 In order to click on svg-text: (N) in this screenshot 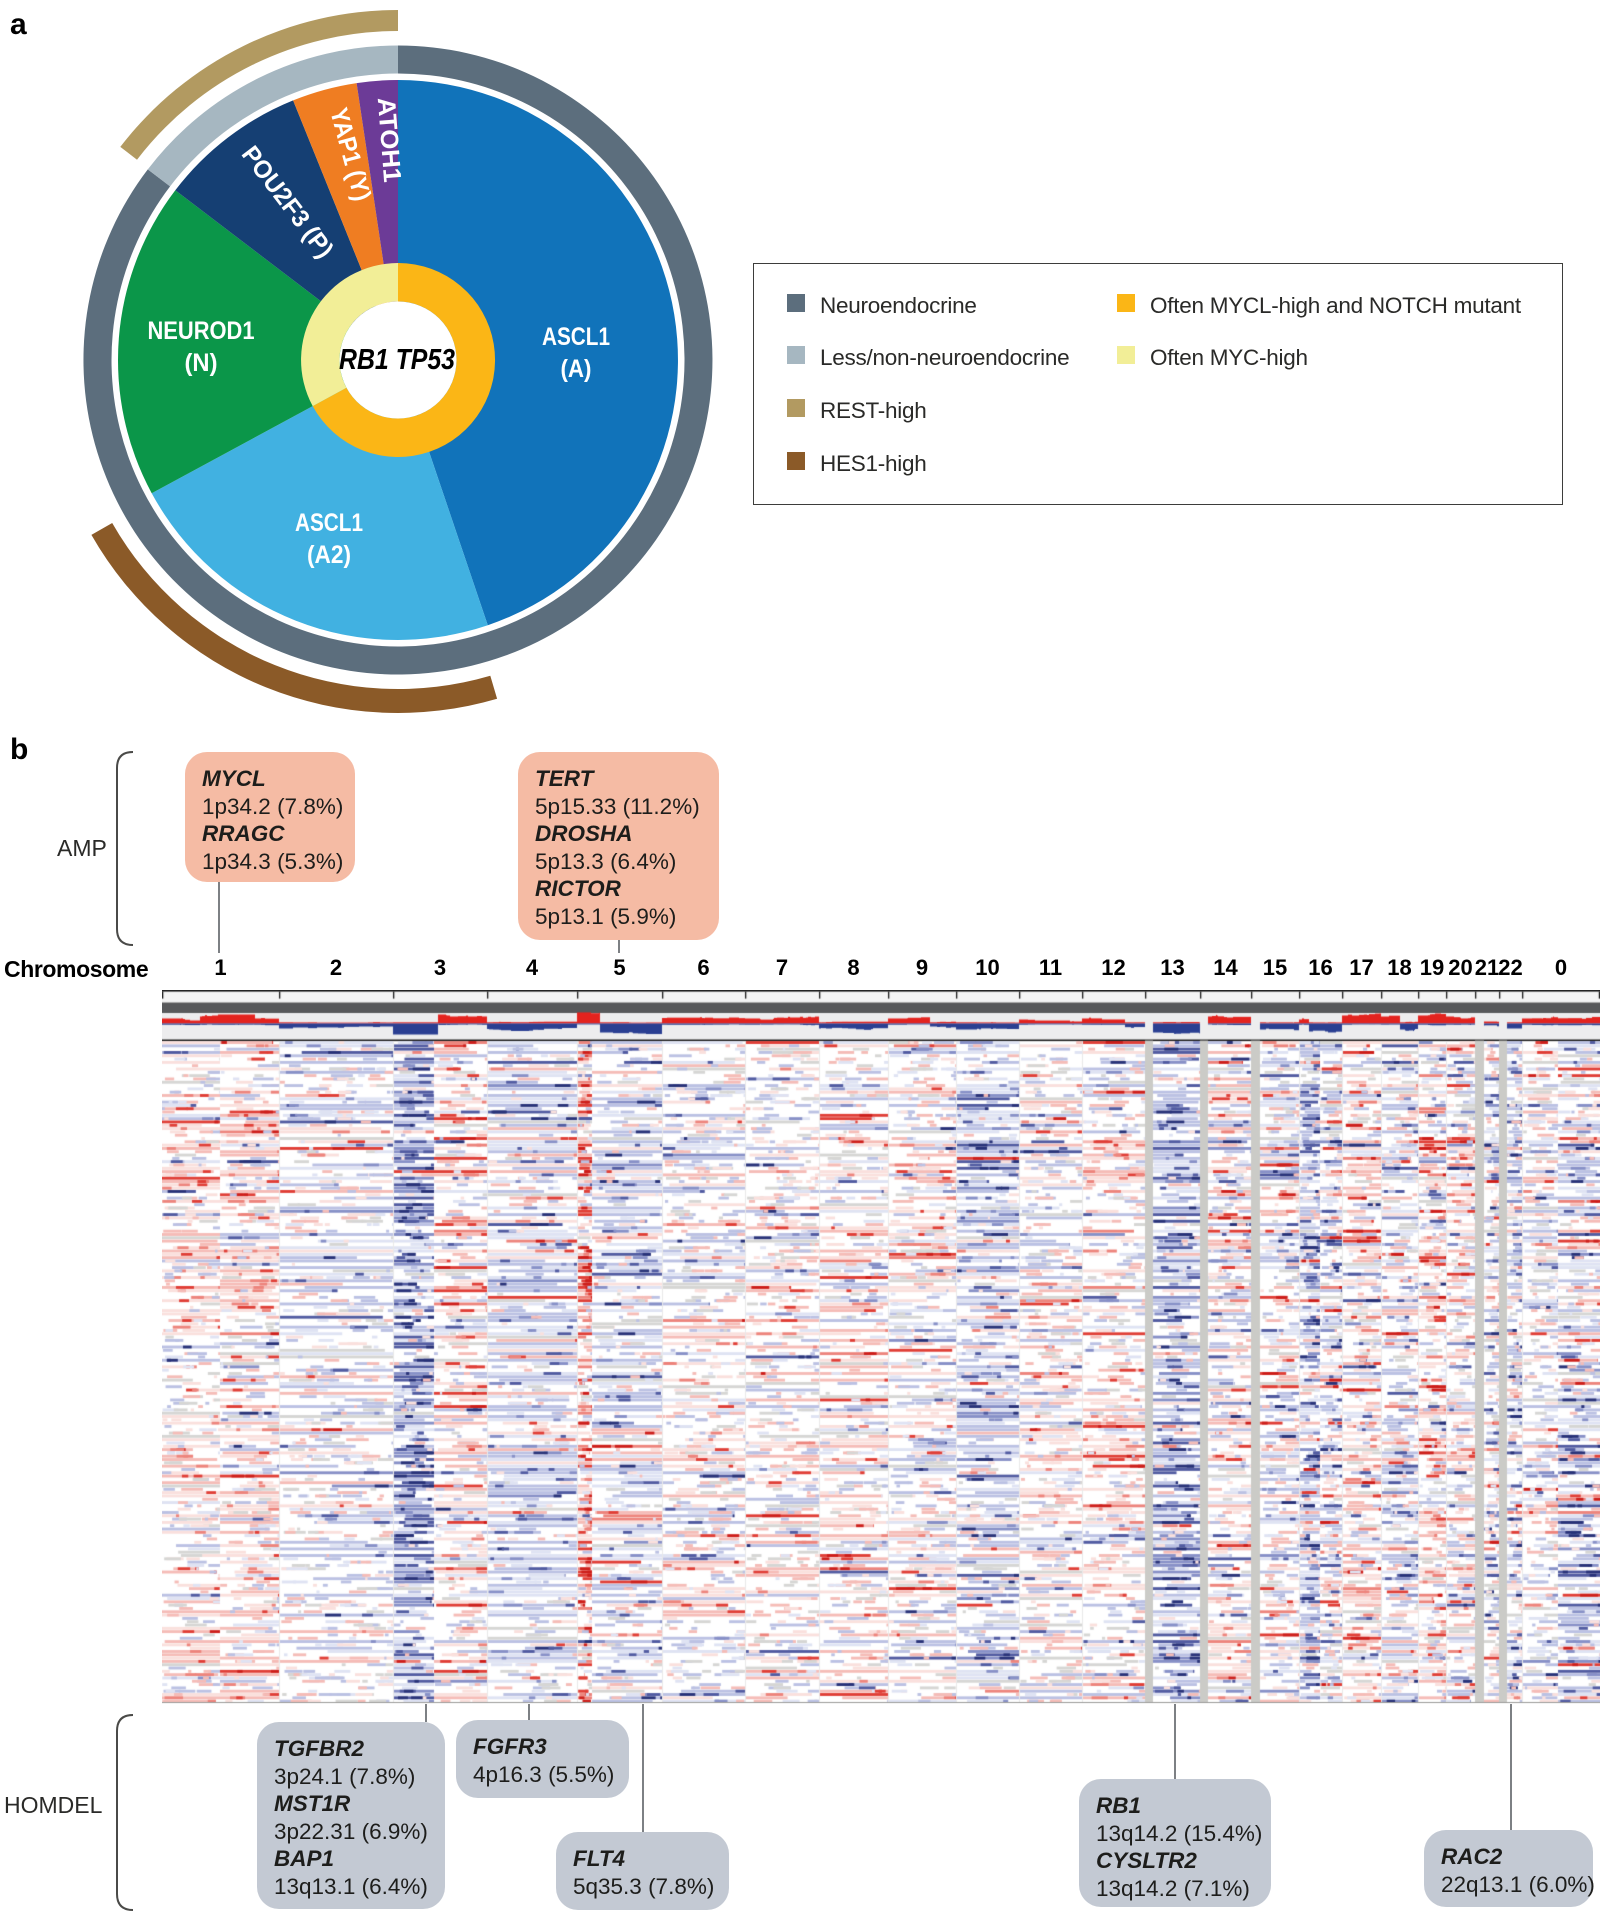, I will do `click(201, 363)`.